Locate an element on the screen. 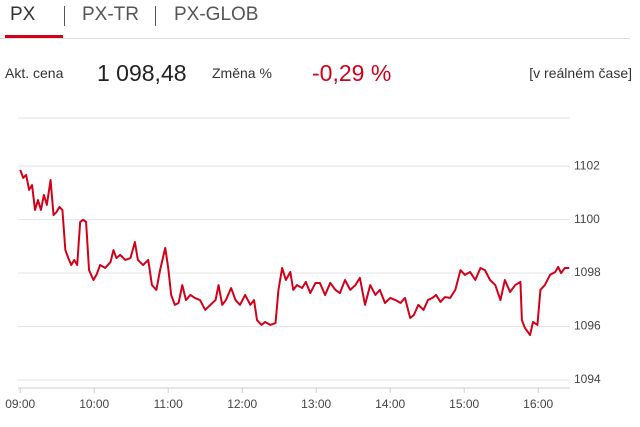 The height and width of the screenshot is (427, 640). change: -0,29 % is located at coordinates (352, 73).